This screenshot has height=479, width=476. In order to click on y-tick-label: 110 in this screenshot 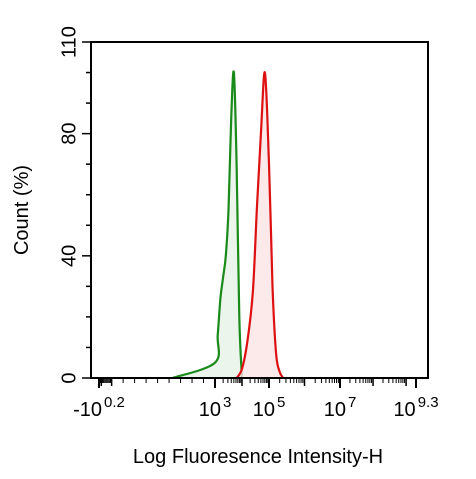, I will do `click(69, 42)`.